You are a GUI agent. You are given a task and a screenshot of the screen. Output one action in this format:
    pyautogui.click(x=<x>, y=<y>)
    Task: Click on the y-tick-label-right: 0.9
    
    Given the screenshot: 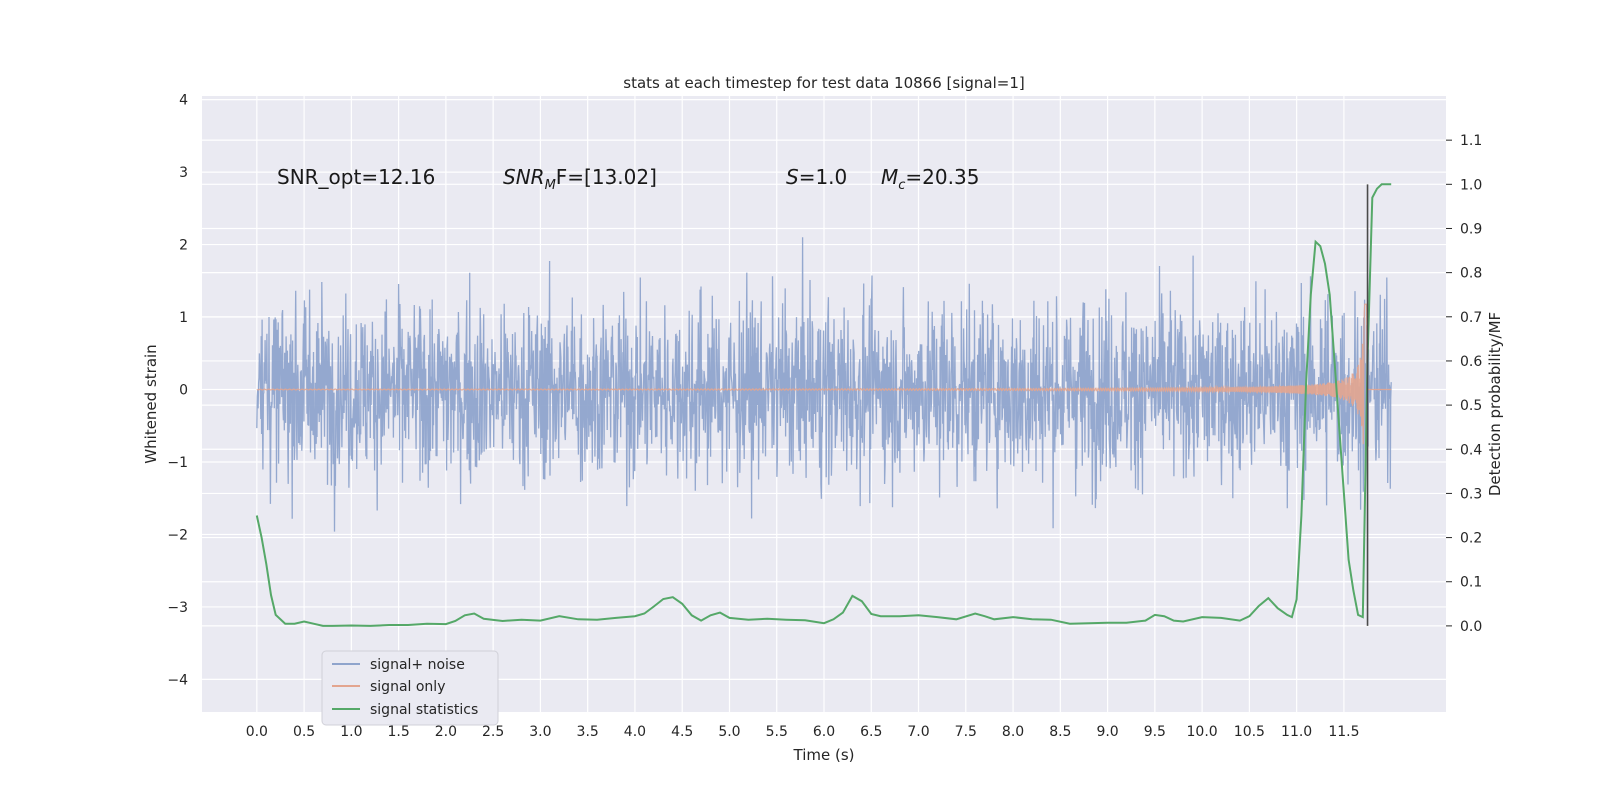 What is the action you would take?
    pyautogui.click(x=1471, y=229)
    